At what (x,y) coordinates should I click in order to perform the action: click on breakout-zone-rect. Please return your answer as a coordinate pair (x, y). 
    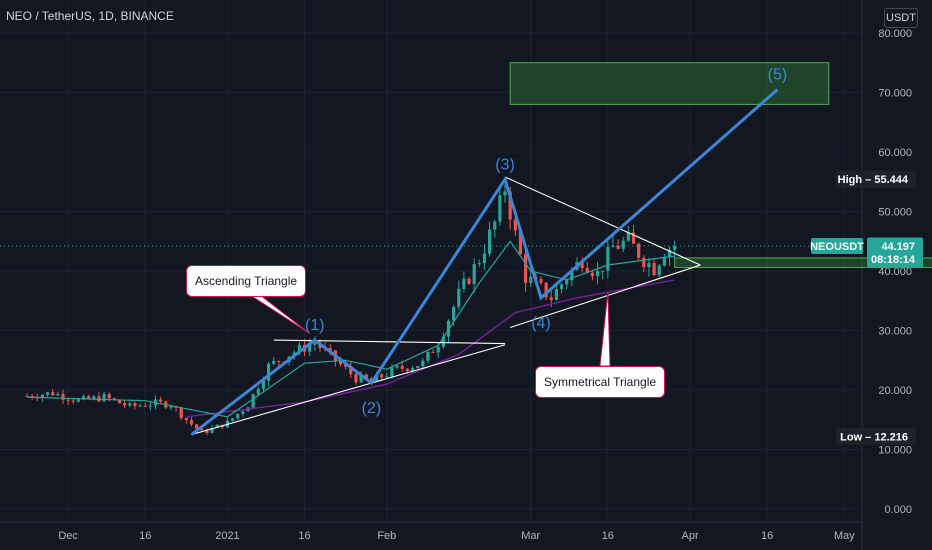
    Looking at the image, I should click on (803, 262).